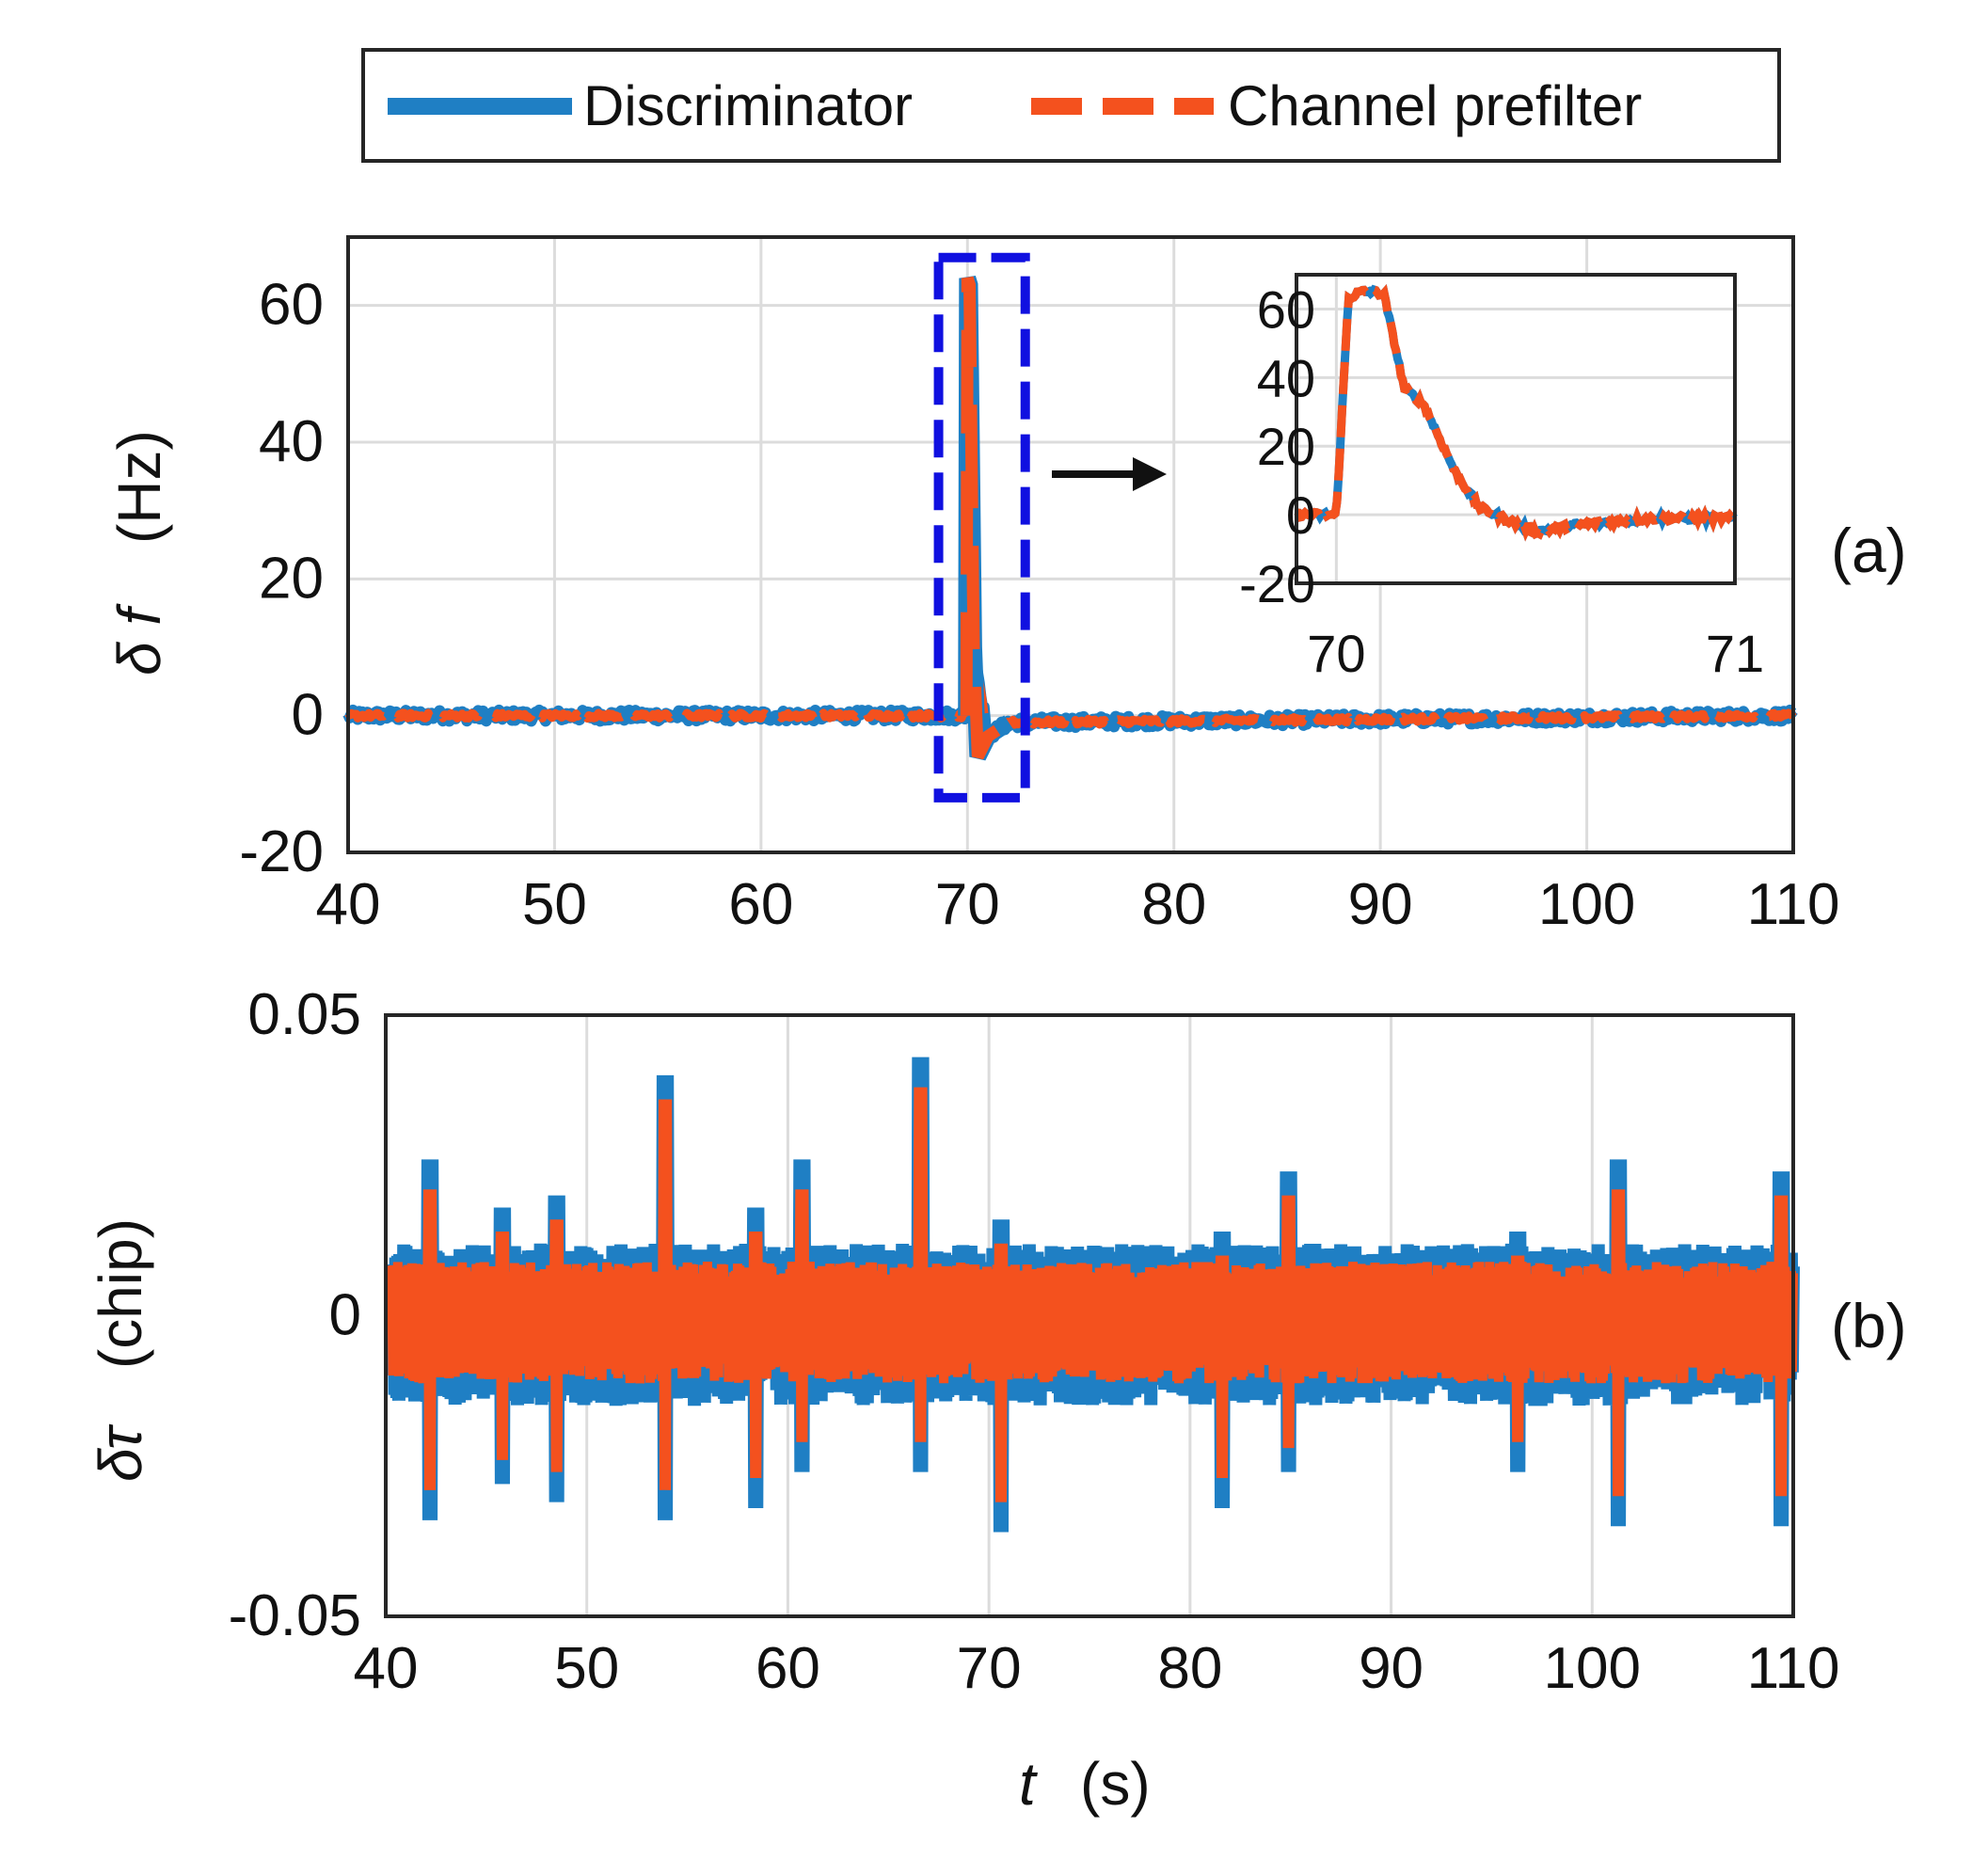  Describe the element at coordinates (1071, 105) in the screenshot. I see `legend: Discriminator Channel prefilter` at that location.